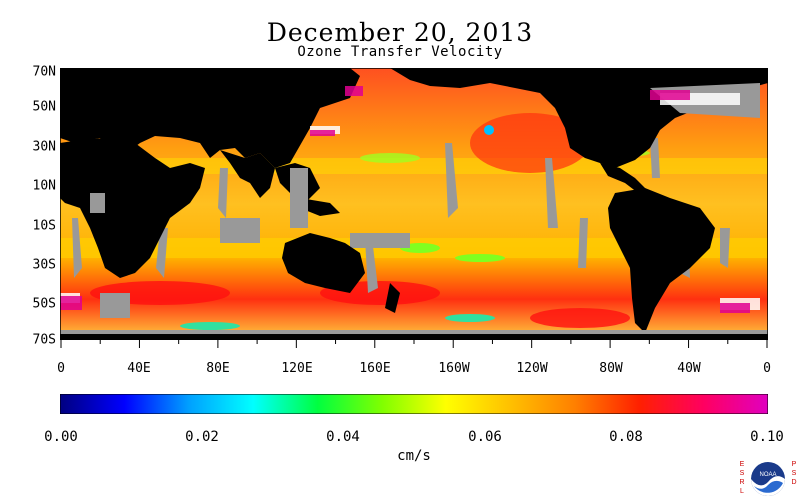 The width and height of the screenshot is (800, 500). What do you see at coordinates (44, 107) in the screenshot?
I see `lat-tick-label: 50N` at bounding box center [44, 107].